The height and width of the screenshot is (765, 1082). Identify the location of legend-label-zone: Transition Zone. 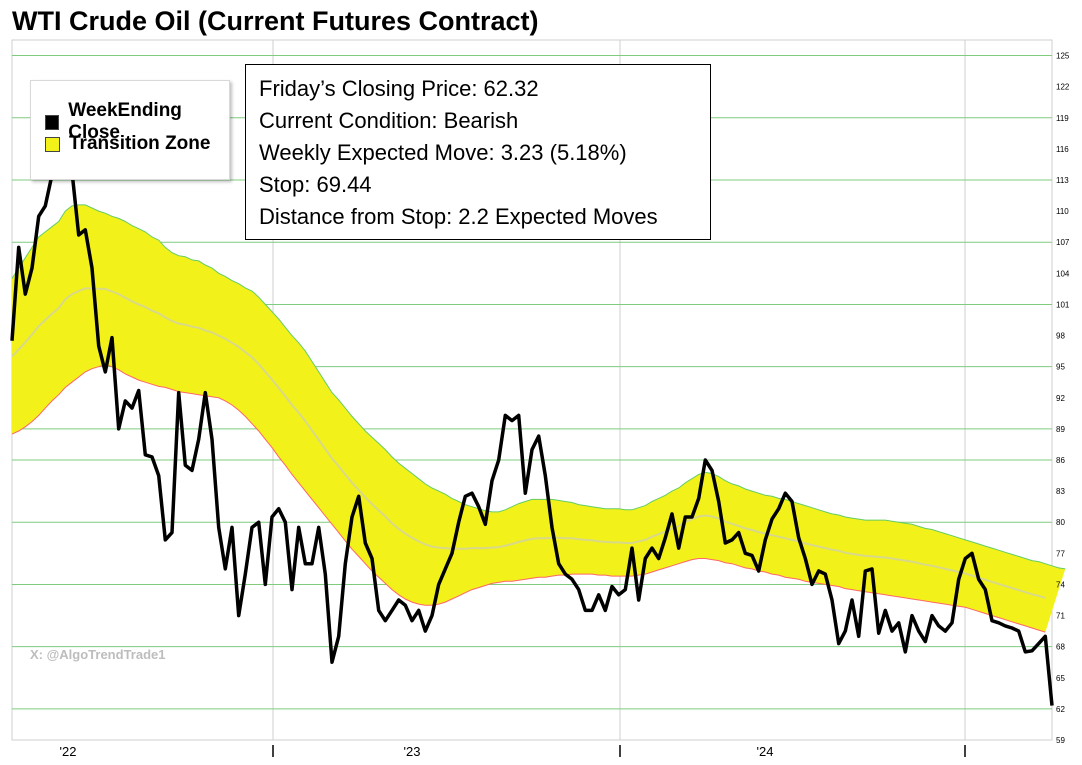
(140, 143).